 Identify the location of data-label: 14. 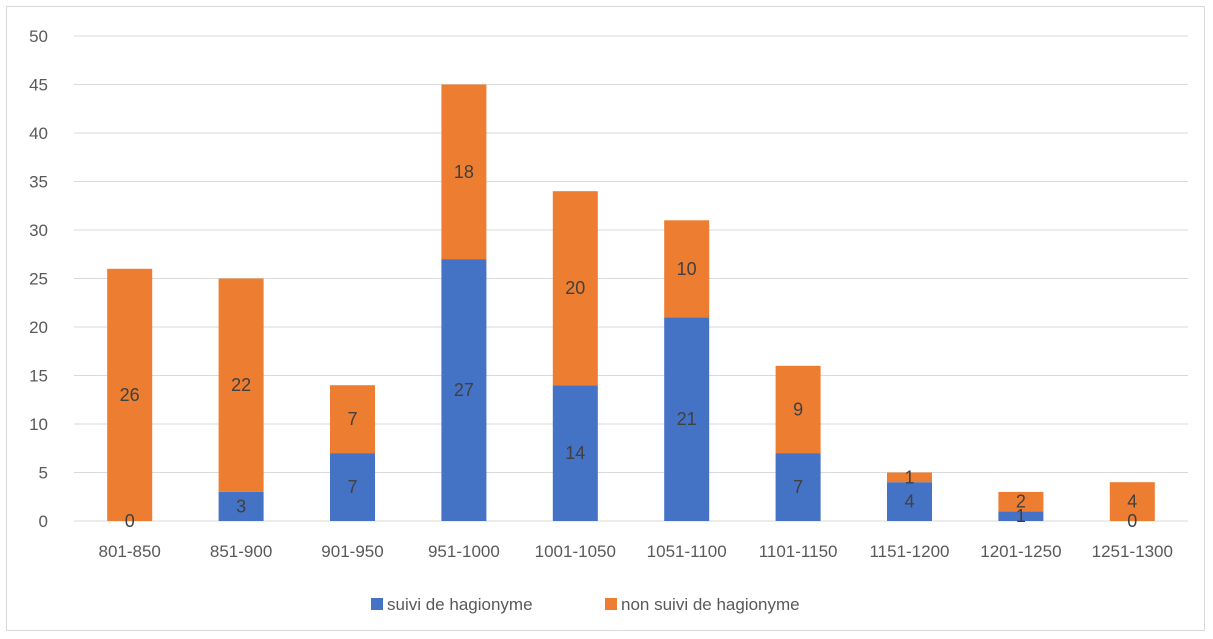
(575, 453).